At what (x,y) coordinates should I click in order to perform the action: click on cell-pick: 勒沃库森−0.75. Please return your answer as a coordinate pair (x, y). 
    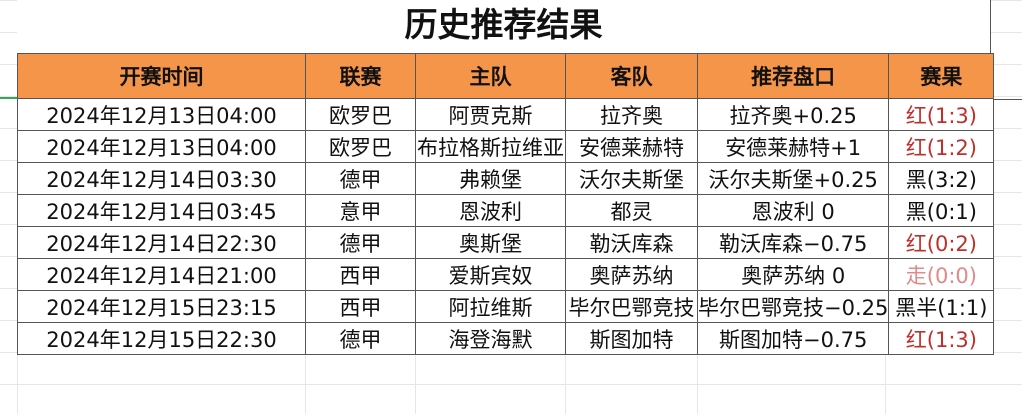
    Looking at the image, I should click on (793, 242).